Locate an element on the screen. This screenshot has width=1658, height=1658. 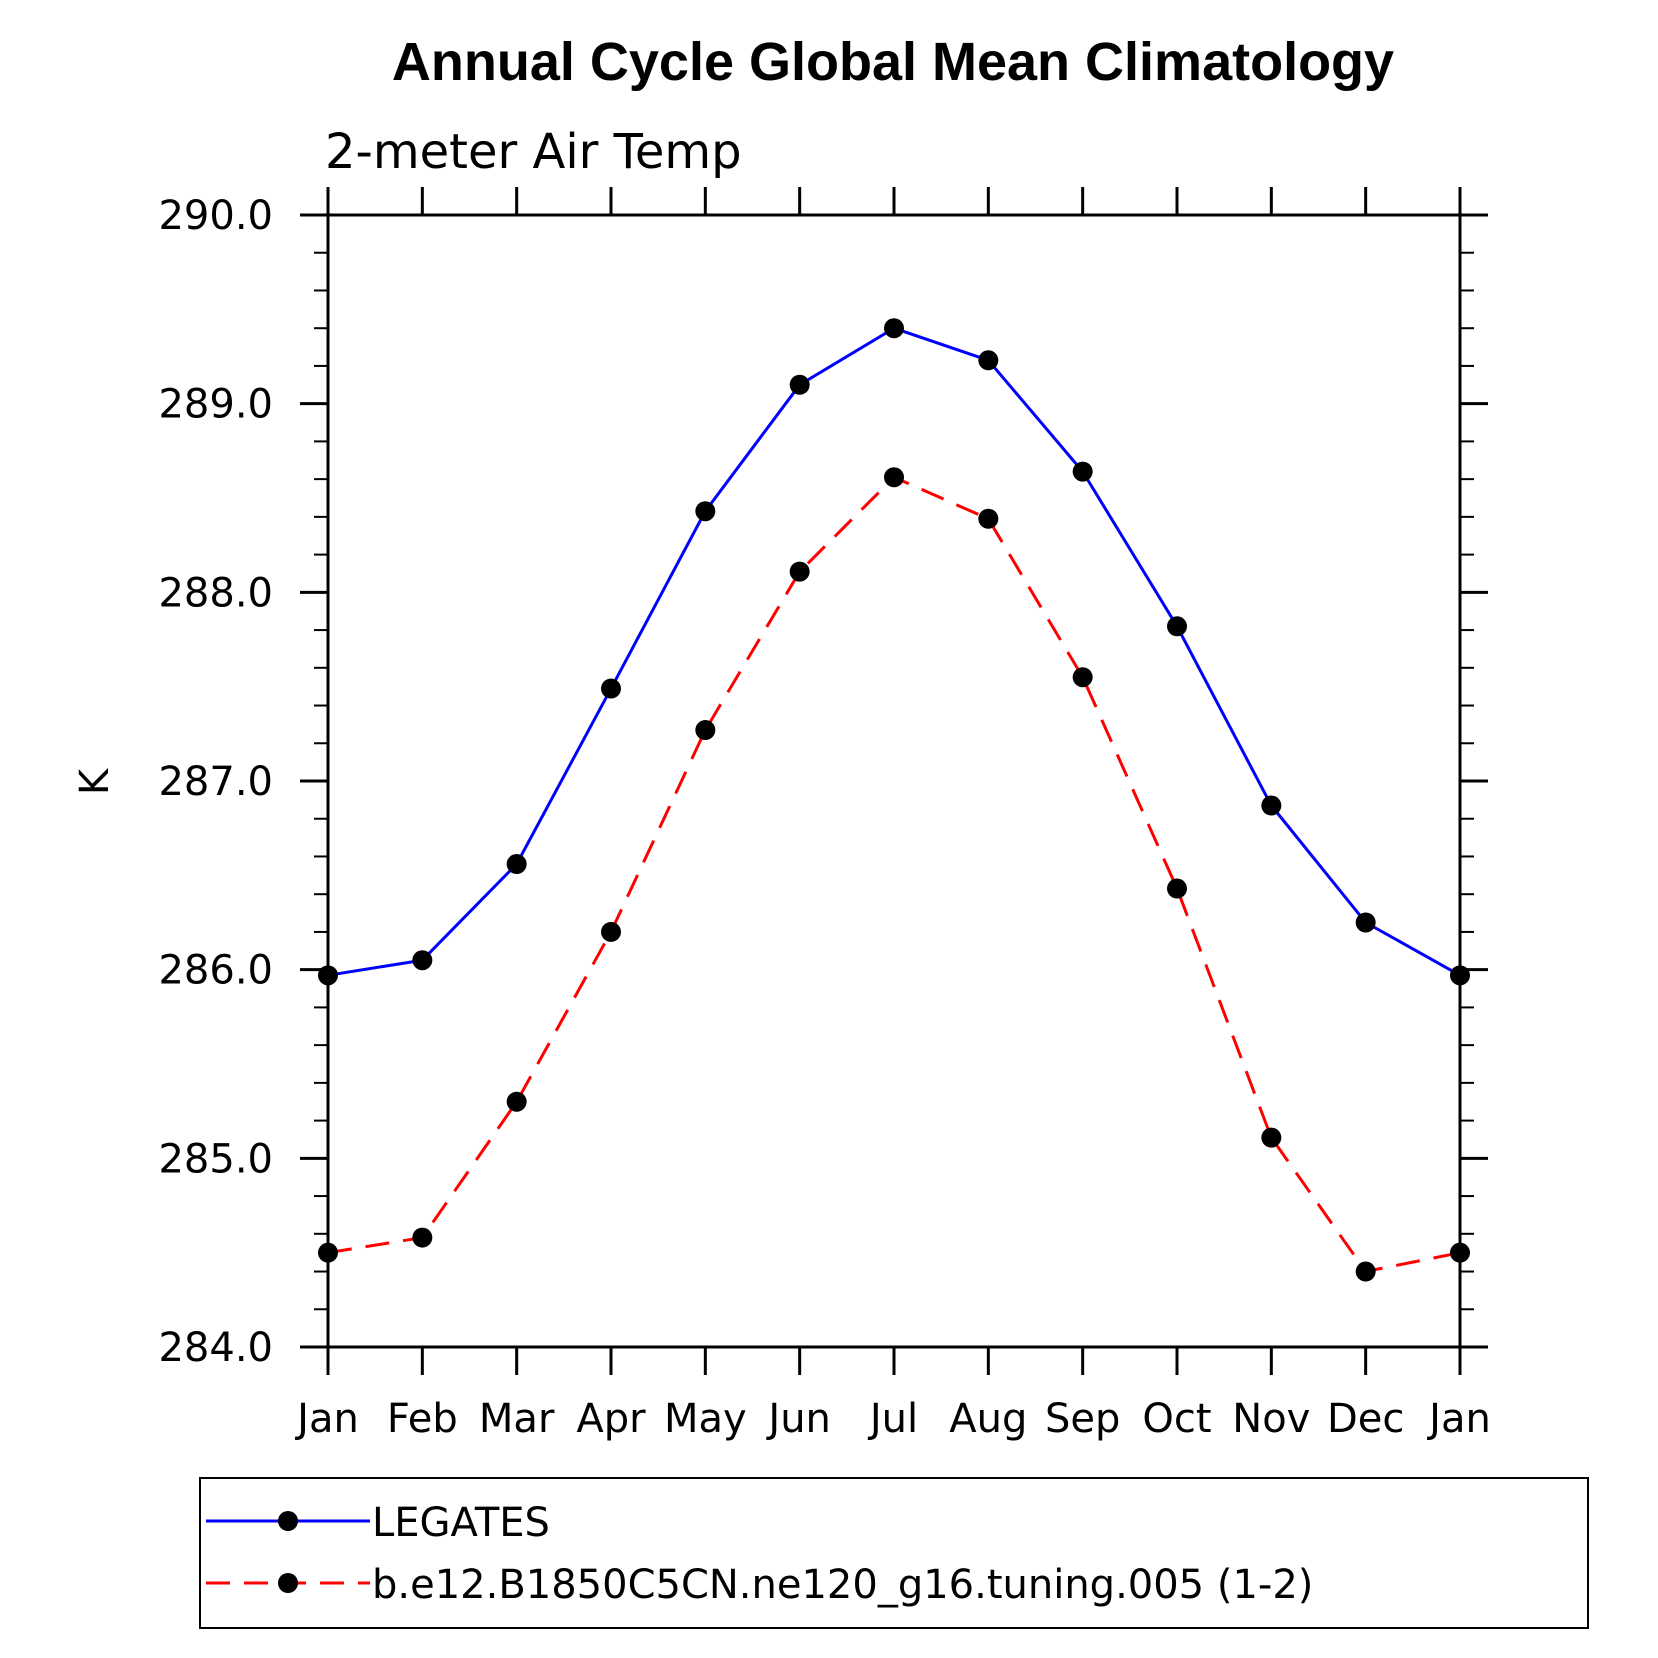
y-tick-label: 287.0 is located at coordinates (215, 782).